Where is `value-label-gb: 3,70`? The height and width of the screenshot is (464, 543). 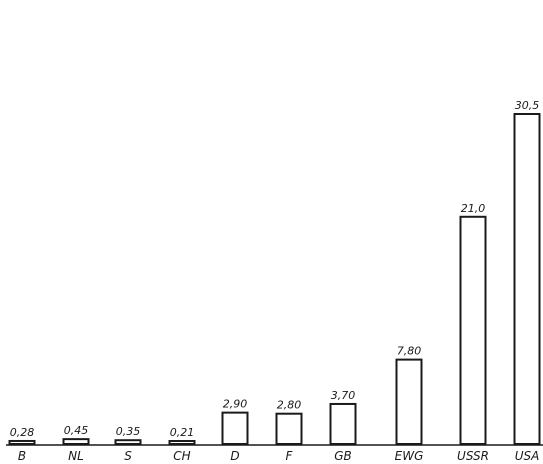 value-label-gb: 3,70 is located at coordinates (343, 395).